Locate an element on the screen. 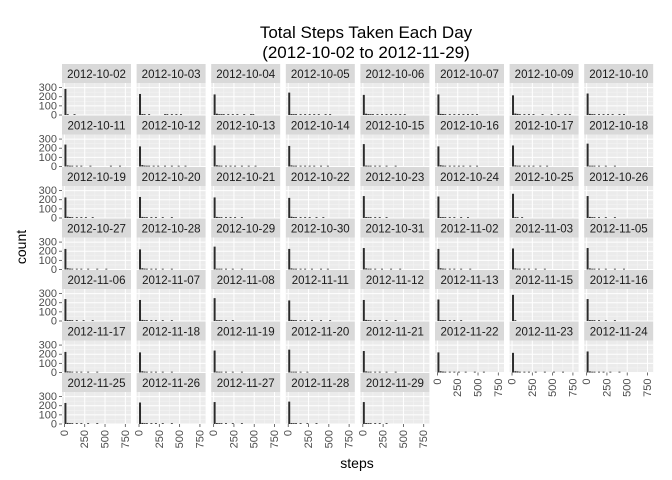 Image resolution: width=672 pixels, height=480 pixels. facet-panel: 2012-11-07 is located at coordinates (171, 296).